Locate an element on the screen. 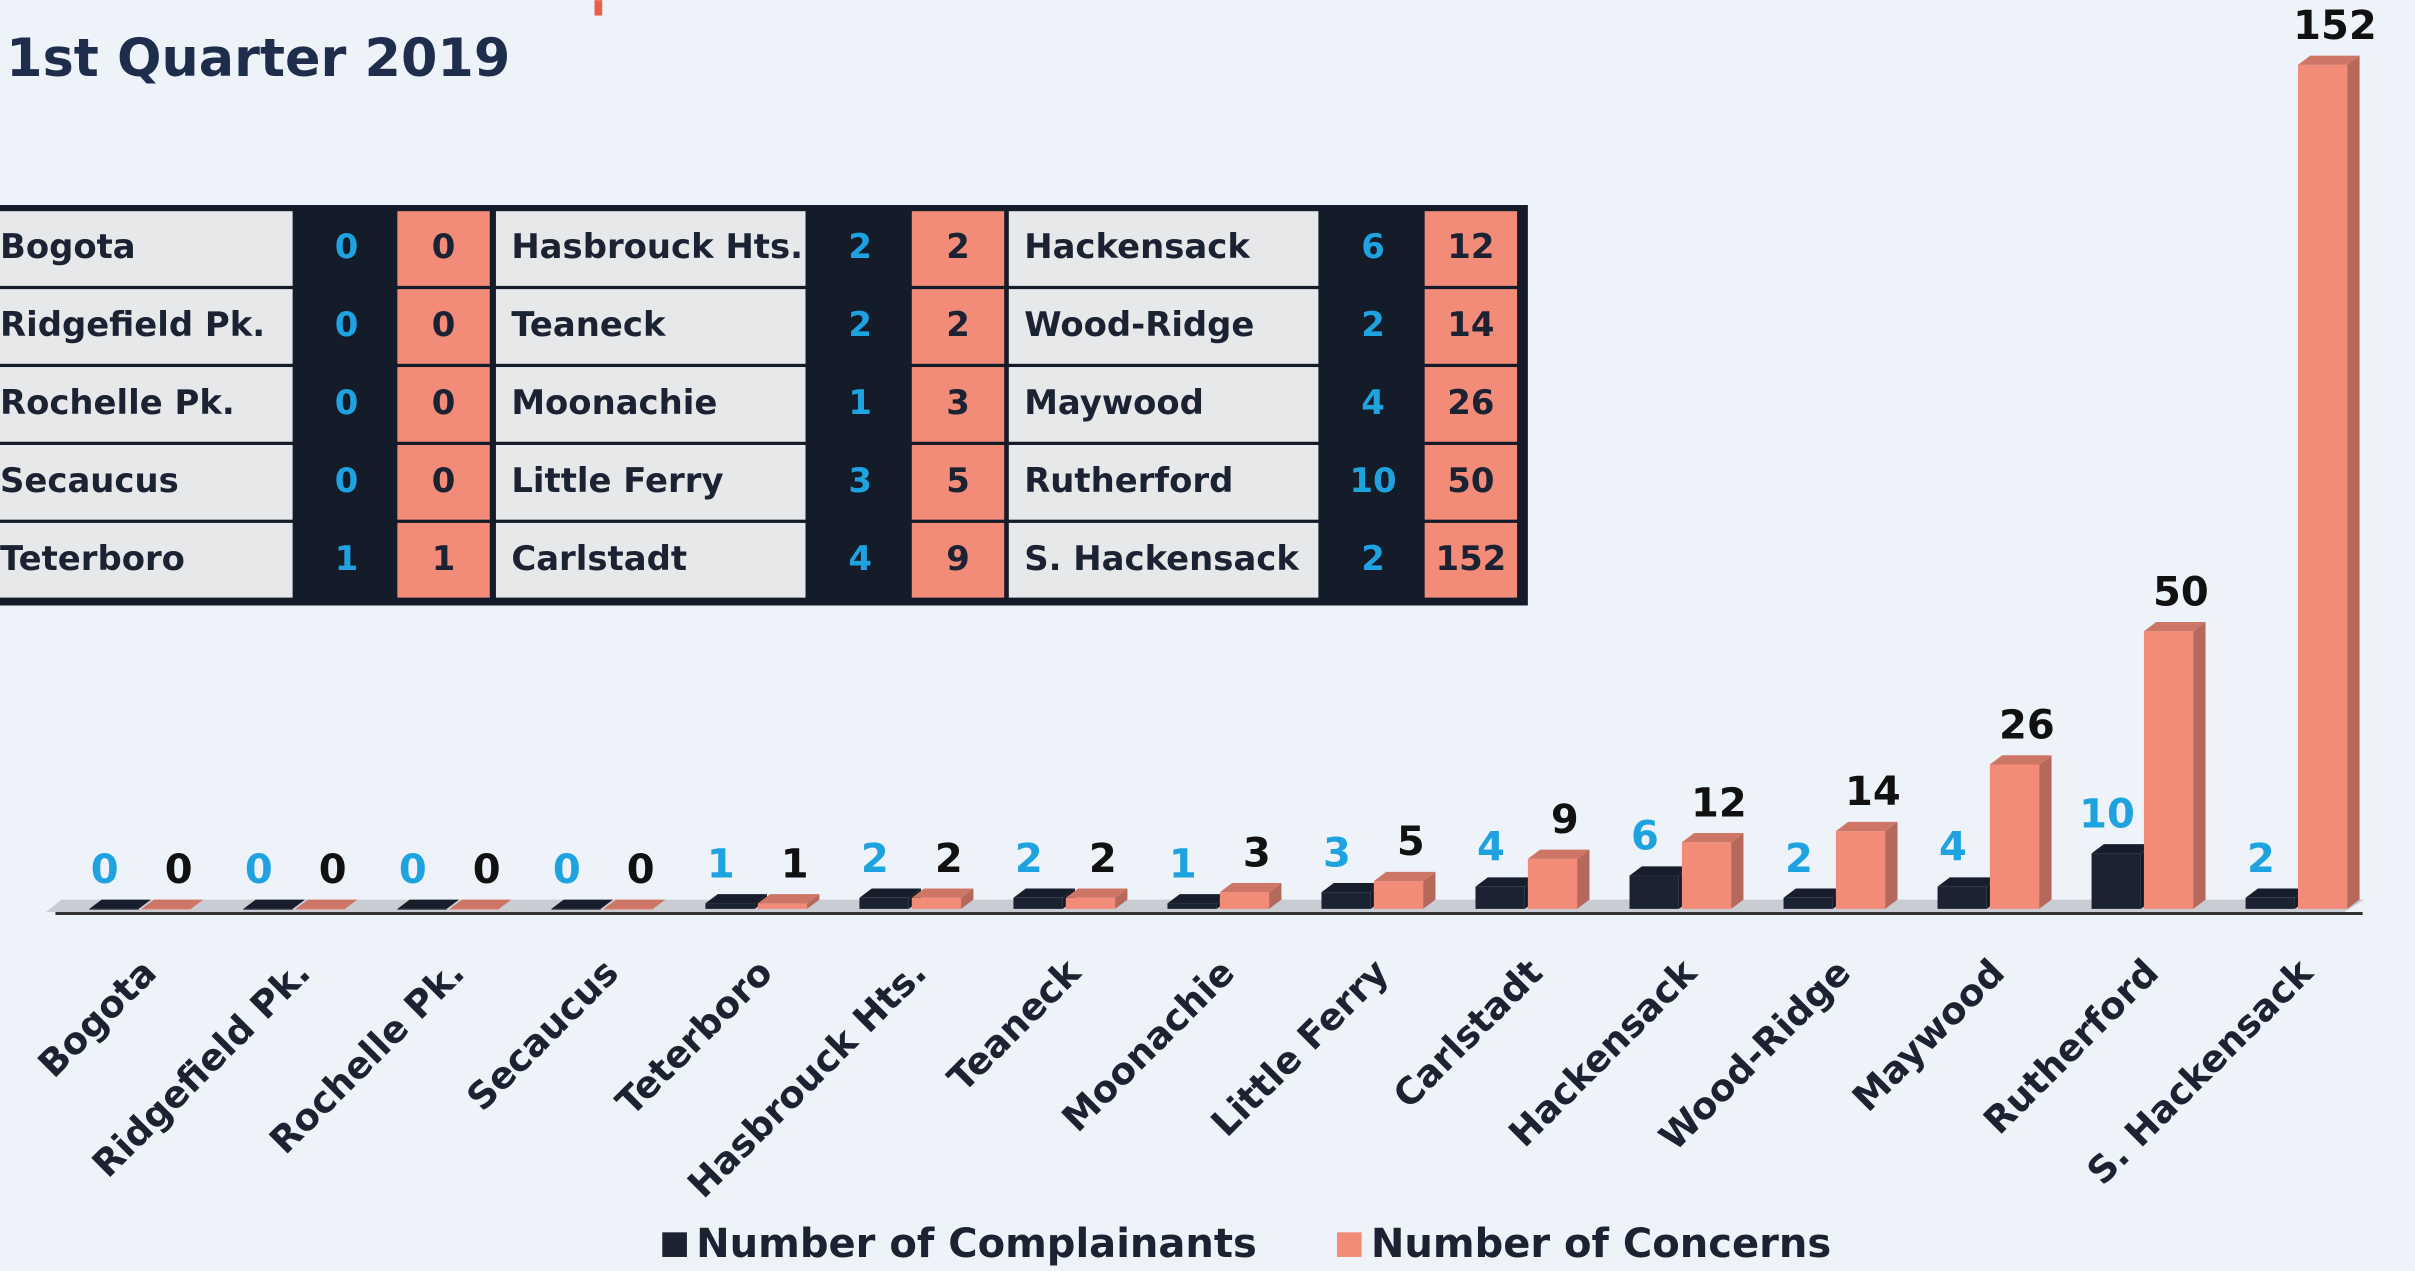  cell-concerns: 1 is located at coordinates (444, 558).